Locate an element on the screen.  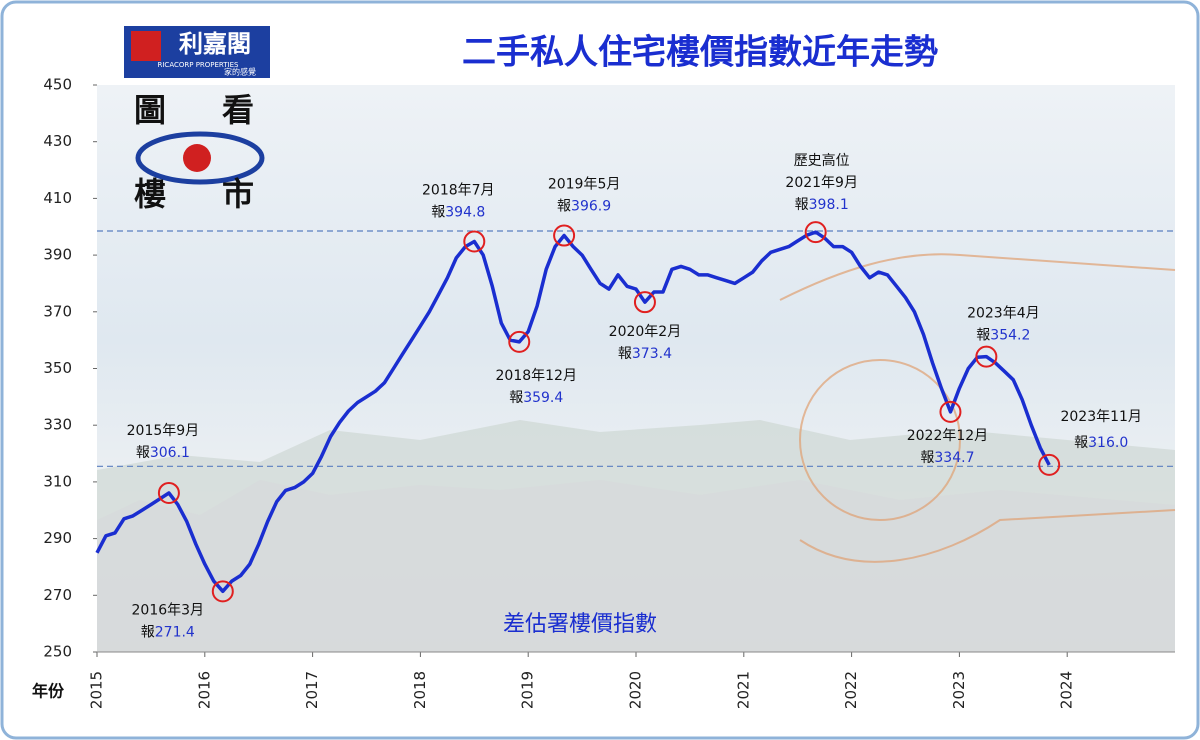
x-tick-label: 2023 is located at coordinates (959, 690).